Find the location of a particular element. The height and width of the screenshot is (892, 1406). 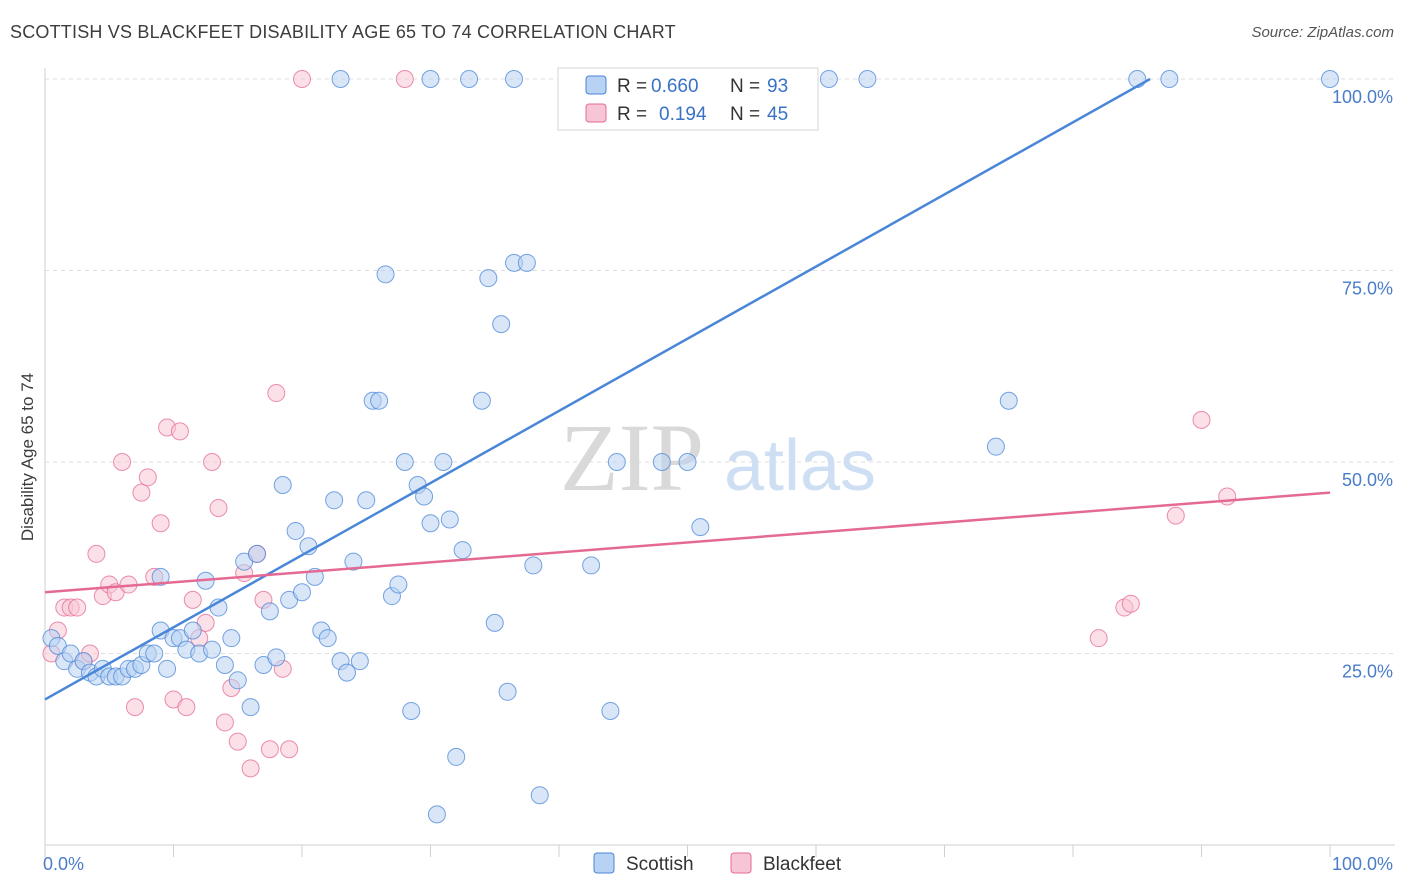

x-tick-label-100: 100.0% is located at coordinates (1362, 864).